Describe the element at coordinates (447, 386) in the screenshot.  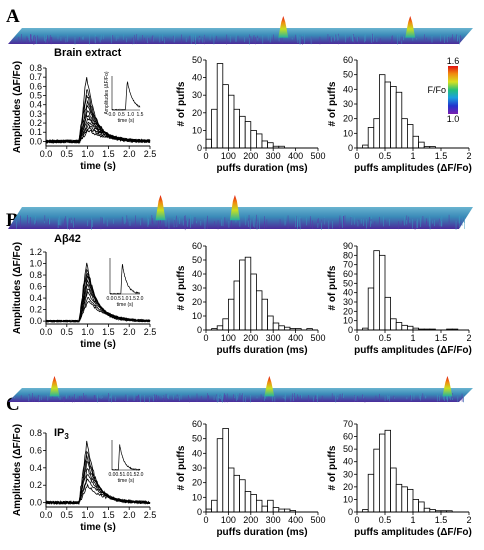
I see `surface-peak` at that location.